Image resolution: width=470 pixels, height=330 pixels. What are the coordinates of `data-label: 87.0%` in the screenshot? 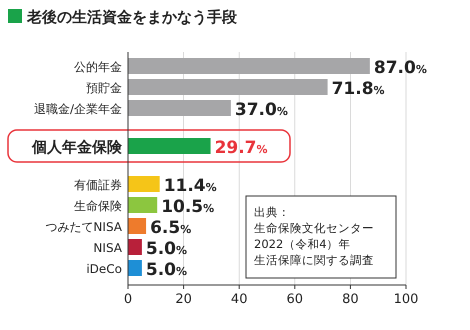 It's located at (400, 68).